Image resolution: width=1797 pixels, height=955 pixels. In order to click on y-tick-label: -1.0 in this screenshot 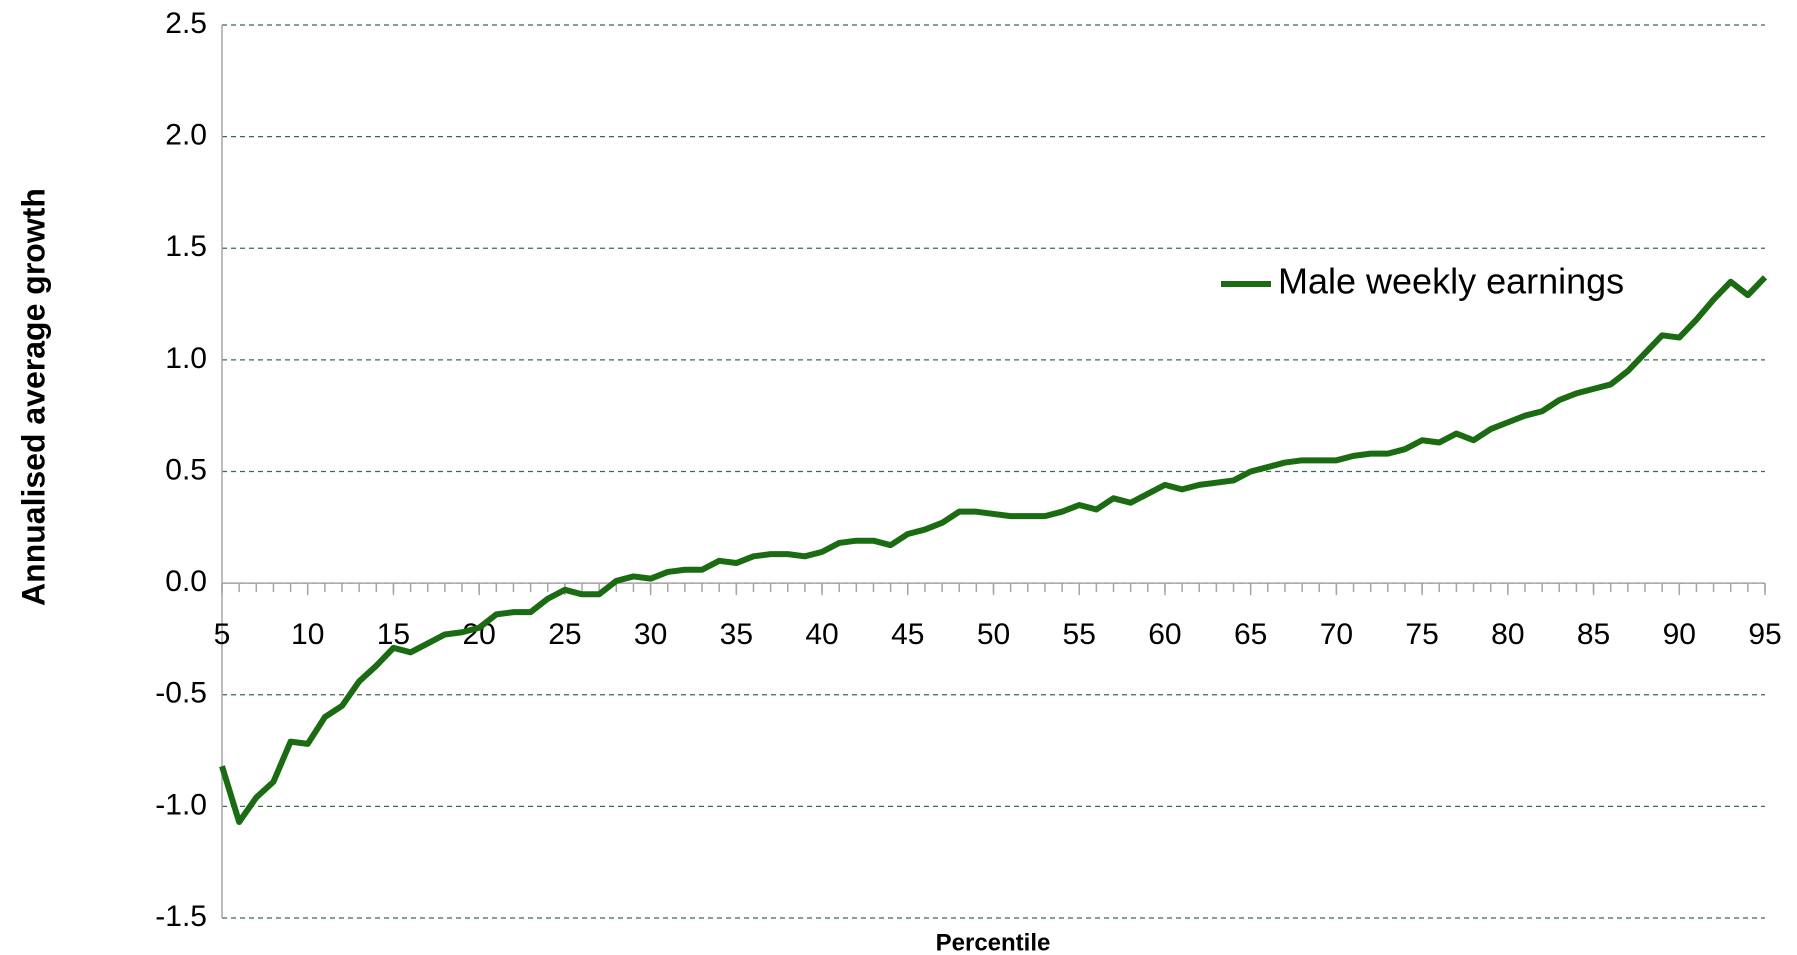, I will do `click(181, 804)`.